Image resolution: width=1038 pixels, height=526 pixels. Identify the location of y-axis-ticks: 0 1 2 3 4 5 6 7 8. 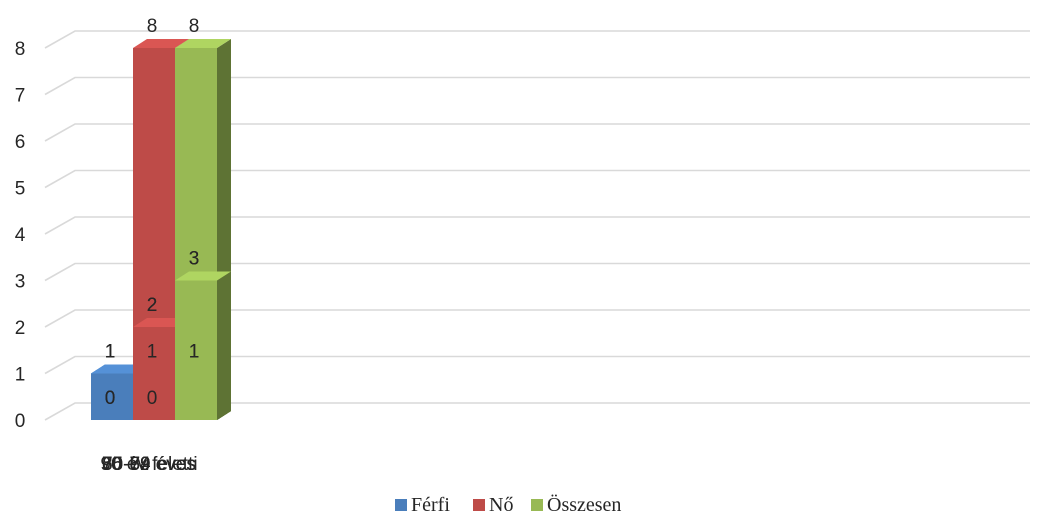
(20, 235).